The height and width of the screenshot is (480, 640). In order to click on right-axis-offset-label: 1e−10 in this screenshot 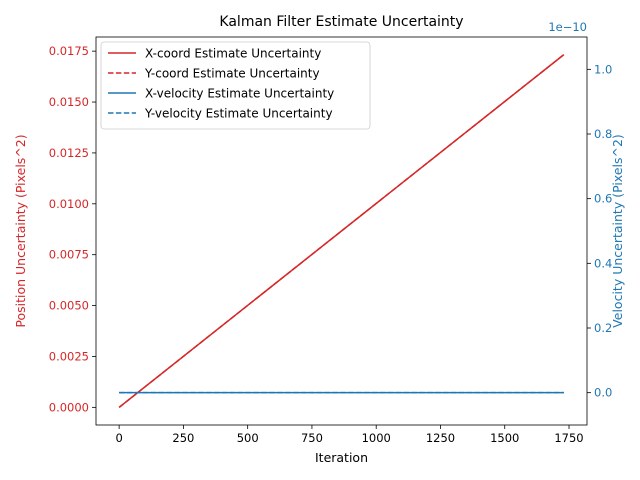, I will do `click(567, 27)`.